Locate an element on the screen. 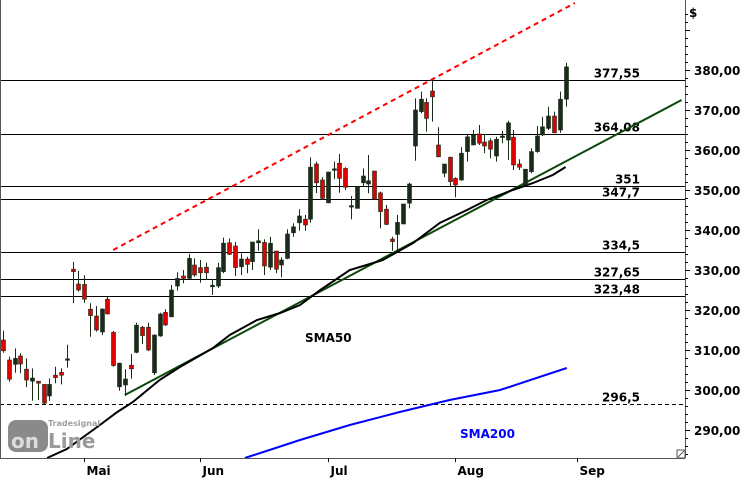 The image size is (750, 480). month-label: Jul is located at coordinates (339, 471).